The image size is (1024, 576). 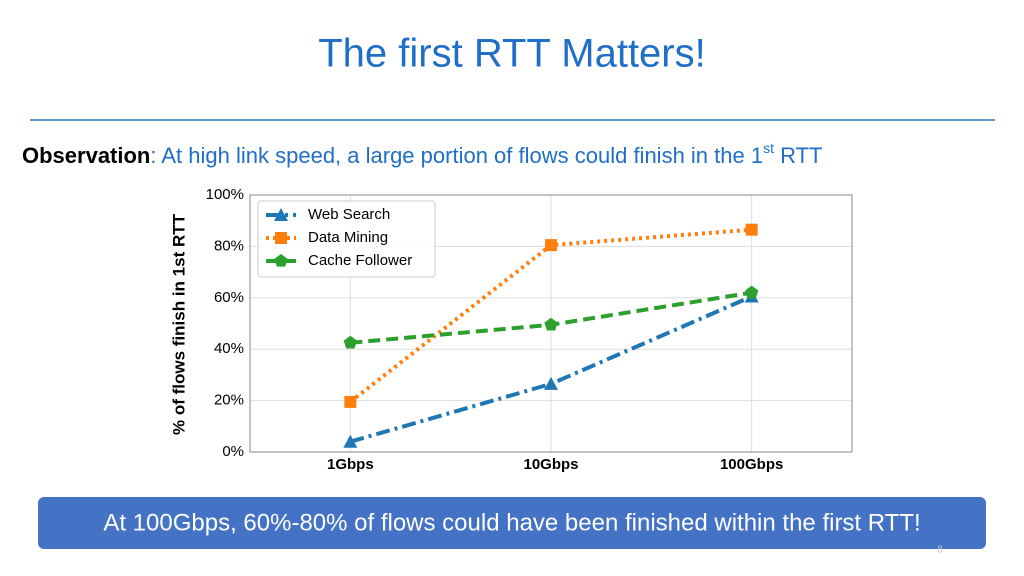 What do you see at coordinates (229, 245) in the screenshot?
I see `y-tick-label: 80%` at bounding box center [229, 245].